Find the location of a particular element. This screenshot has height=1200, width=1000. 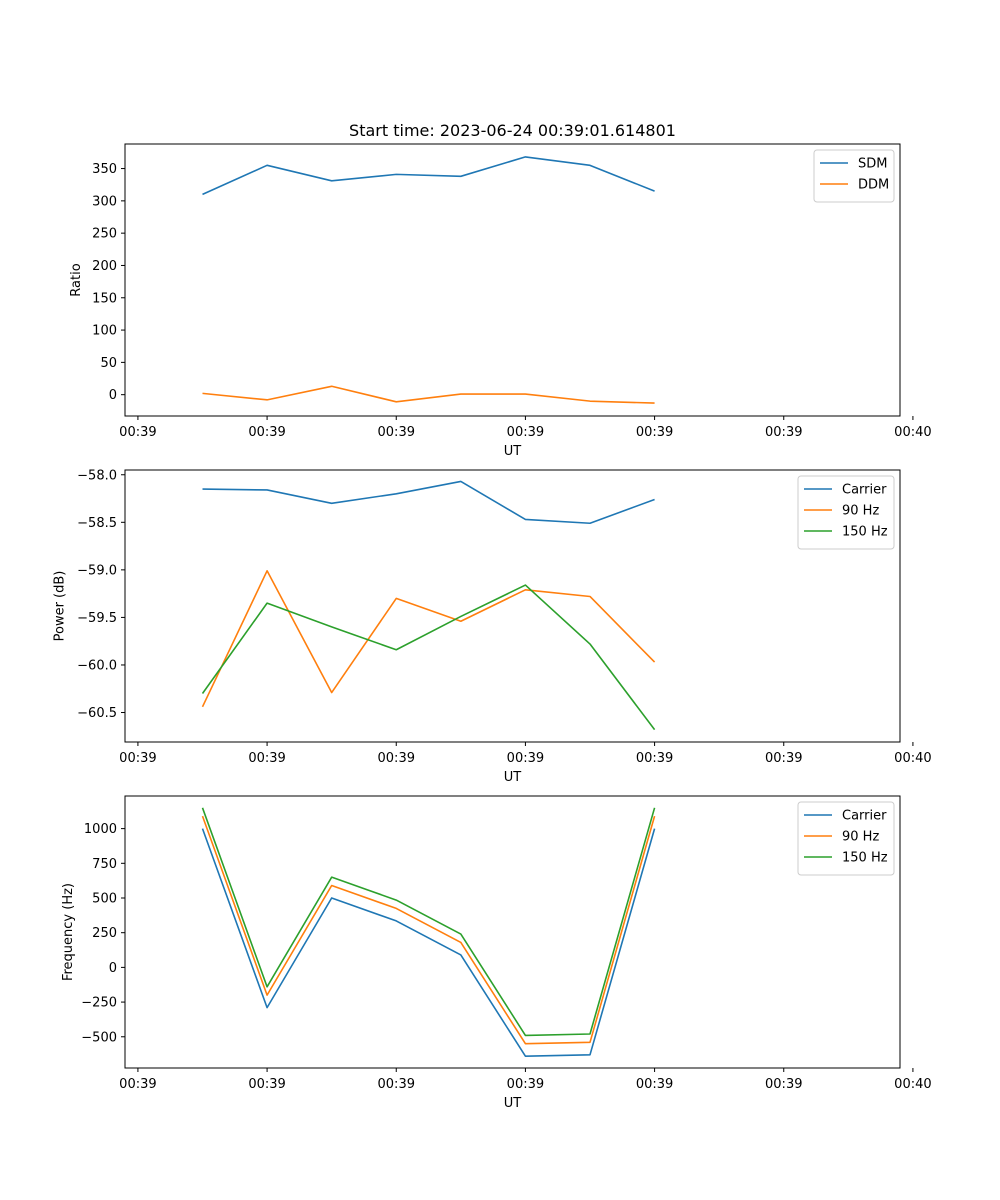

y-tick-label-2-1: −60.5 is located at coordinates (97, 713).